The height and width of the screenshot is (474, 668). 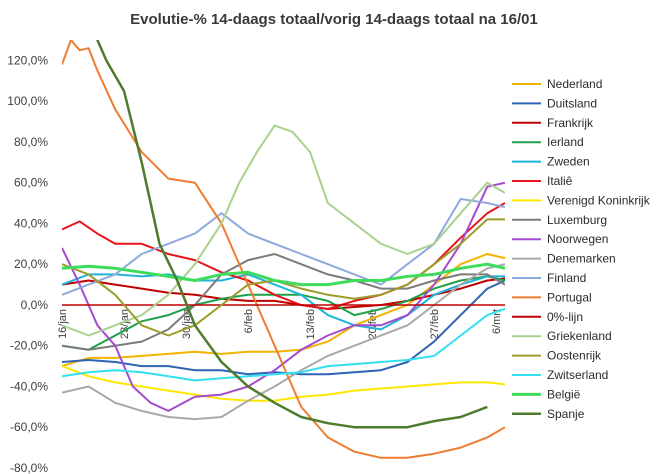 What do you see at coordinates (577, 375) in the screenshot?
I see `legend-label: Zwitserland` at bounding box center [577, 375].